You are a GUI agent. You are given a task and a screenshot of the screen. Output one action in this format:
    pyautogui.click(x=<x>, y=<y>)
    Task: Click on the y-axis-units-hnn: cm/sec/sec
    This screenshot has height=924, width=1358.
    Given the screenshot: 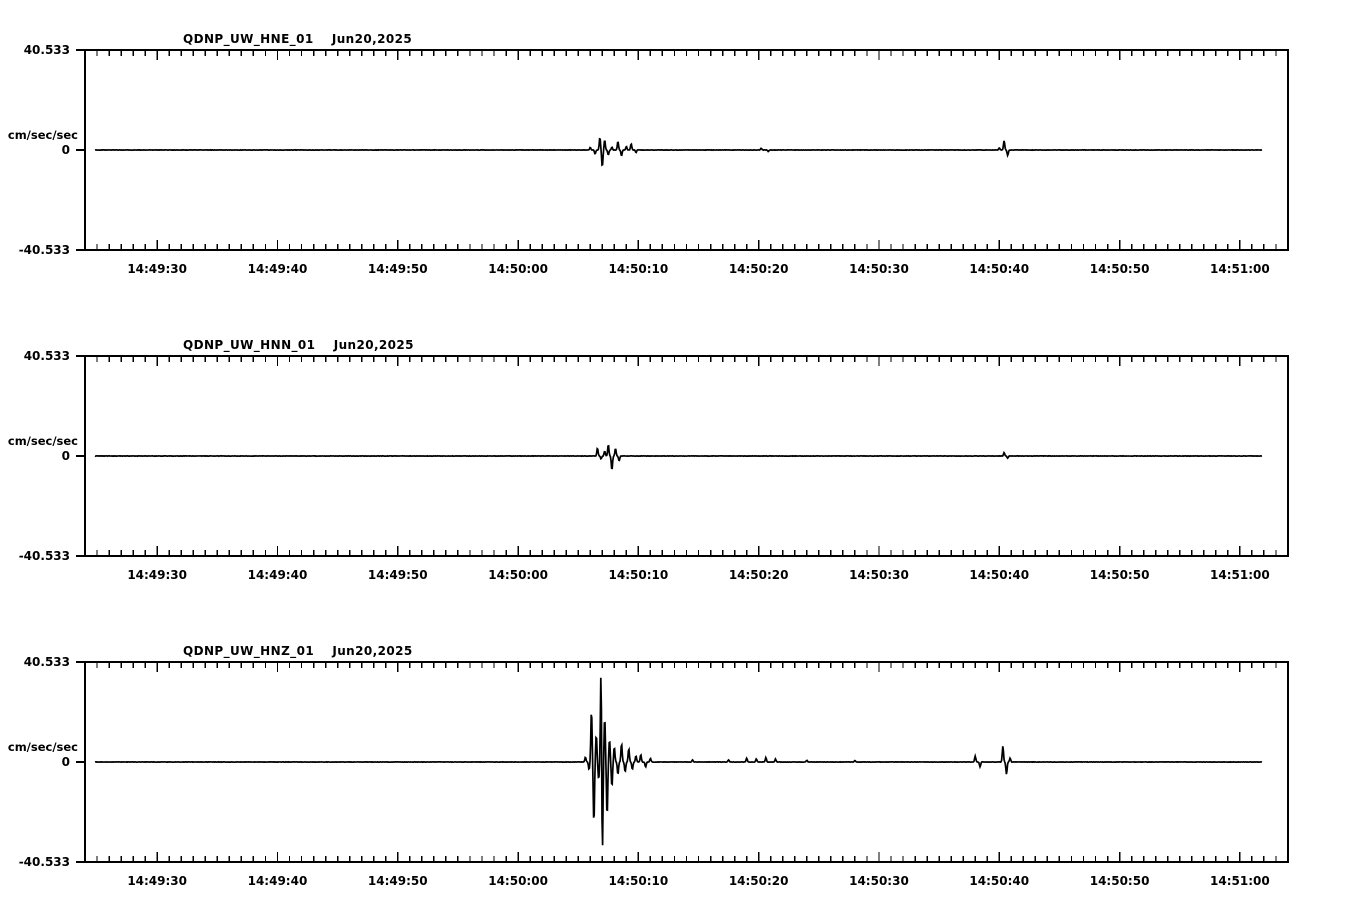 What is the action you would take?
    pyautogui.click(x=42, y=441)
    